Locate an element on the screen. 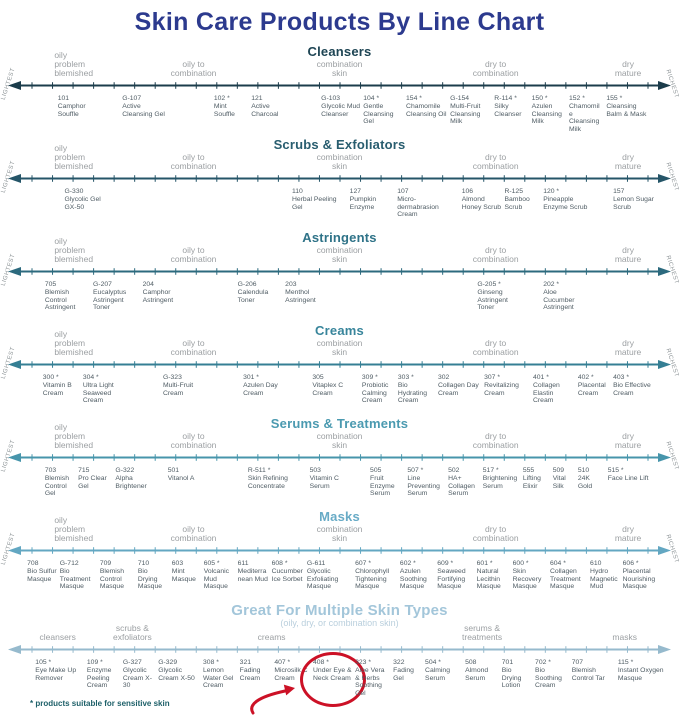  annotation-arrow-icon is located at coordinates (272, 699).